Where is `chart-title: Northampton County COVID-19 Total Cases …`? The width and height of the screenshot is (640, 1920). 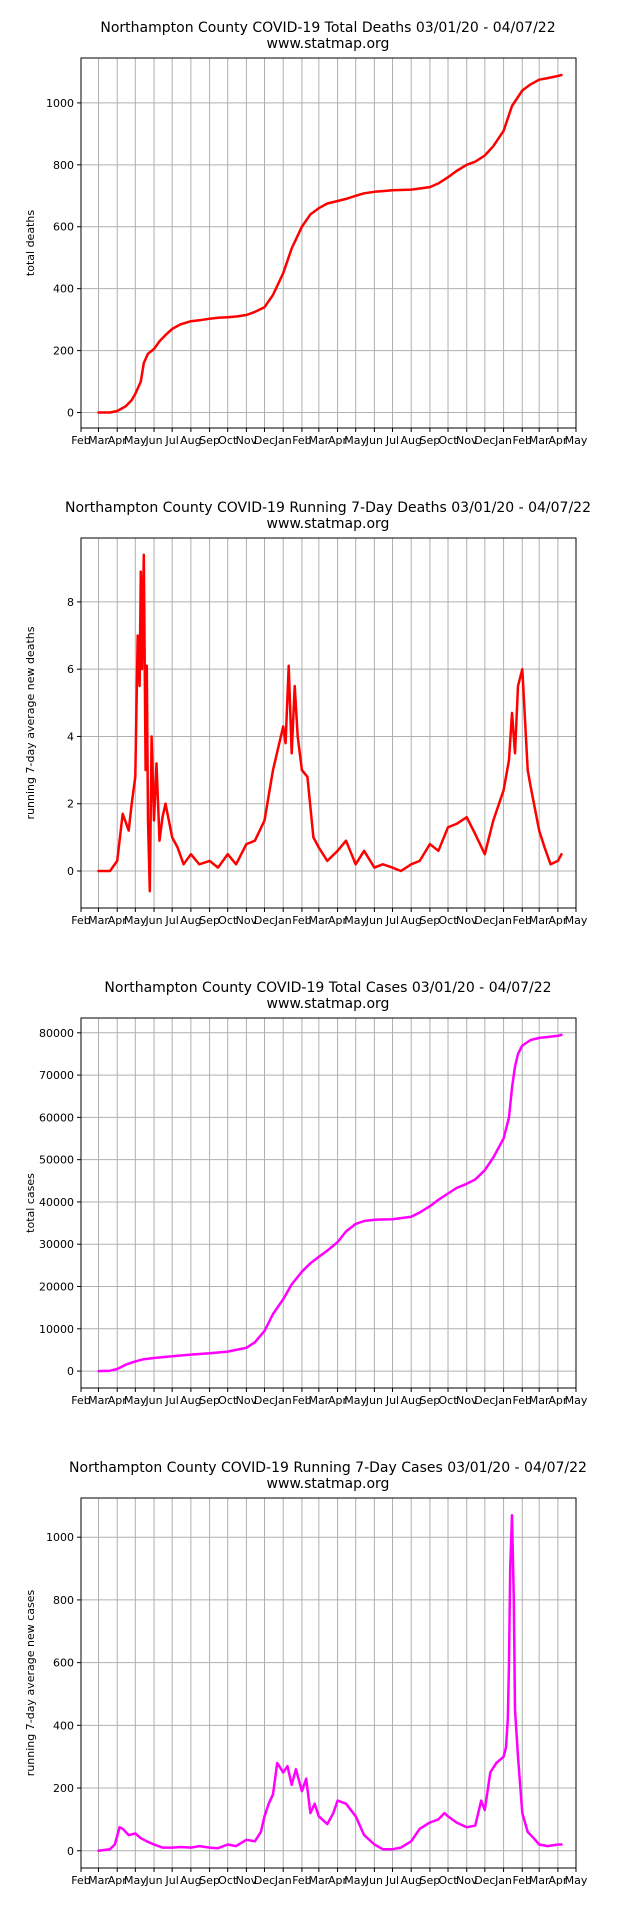 chart-title: Northampton County COVID-19 Total Cases … is located at coordinates (327, 988).